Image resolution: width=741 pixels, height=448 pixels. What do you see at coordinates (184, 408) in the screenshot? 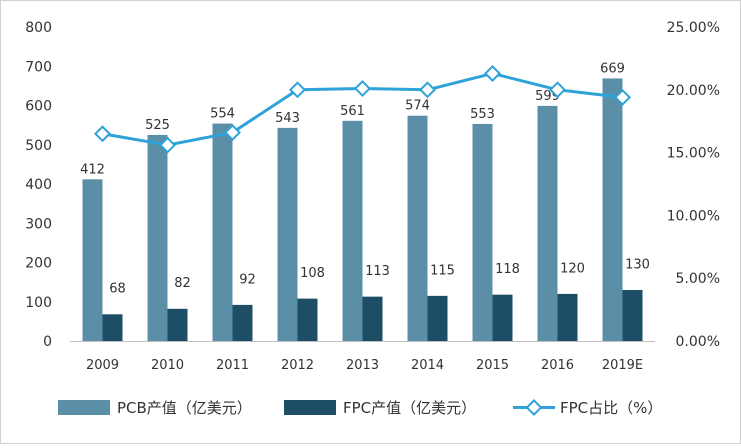
I see `legend-label-pcb: PCB产值（亿美元）` at bounding box center [184, 408].